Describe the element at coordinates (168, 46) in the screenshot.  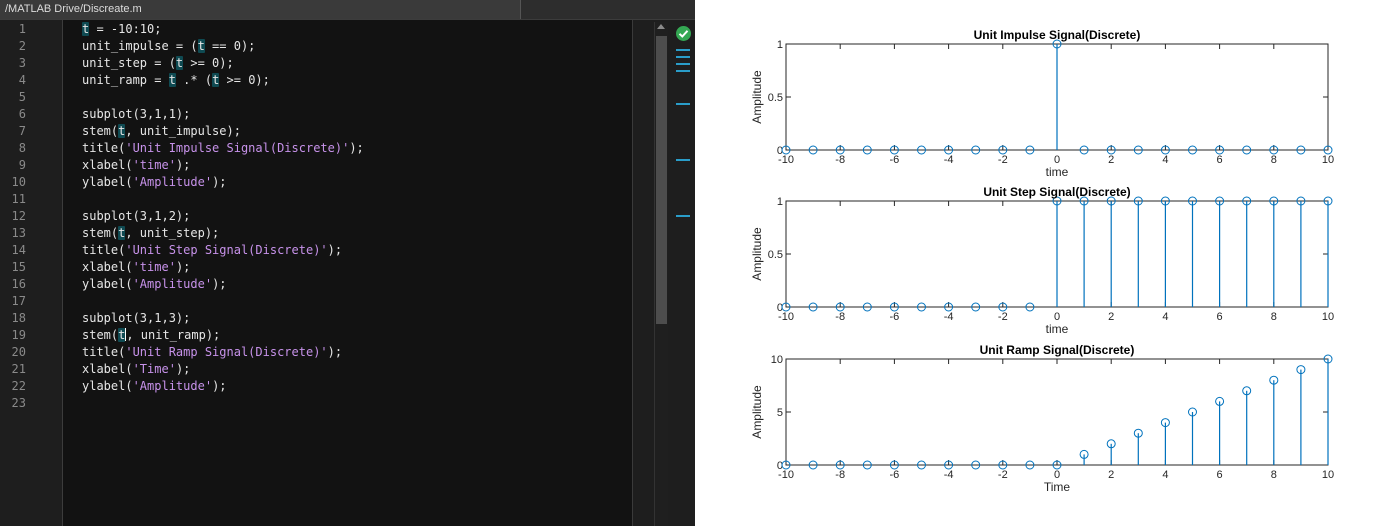
I see `code-line: unit_impulse = (t == 0);` at that location.